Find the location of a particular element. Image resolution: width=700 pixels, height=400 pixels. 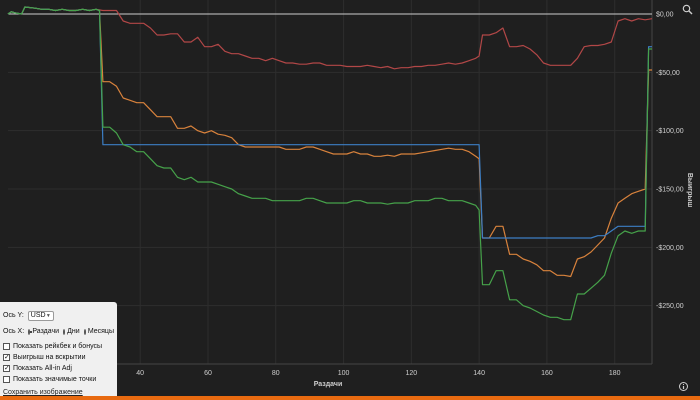

checkbox-showdown: ✓ is located at coordinates (6, 357).